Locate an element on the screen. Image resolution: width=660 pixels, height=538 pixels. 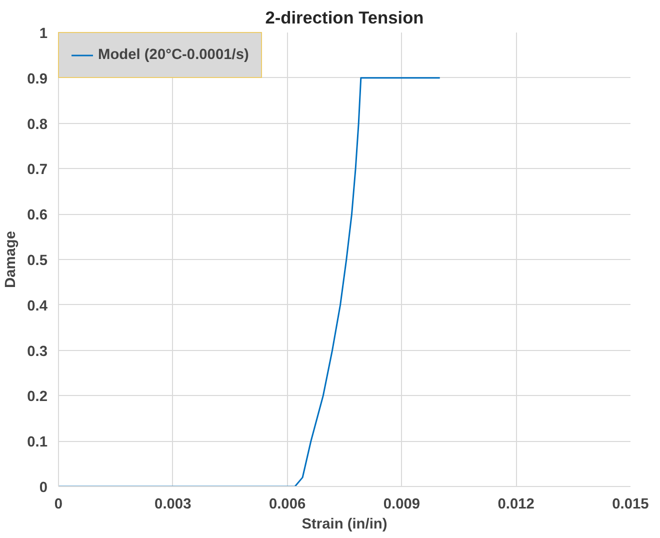
y-tick-label: 0.1 is located at coordinates (37, 442).